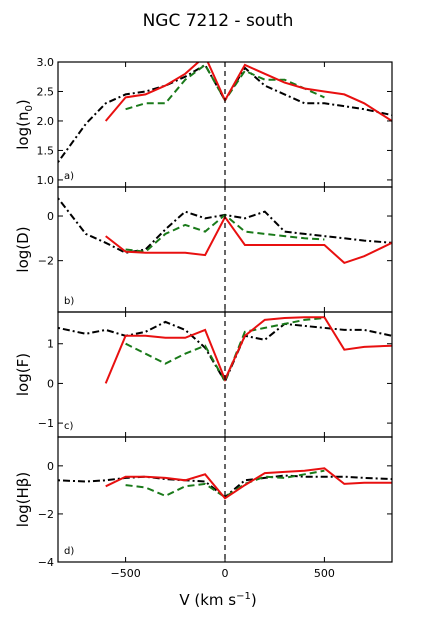  I want to click on panel-tag: d), so click(69, 551).